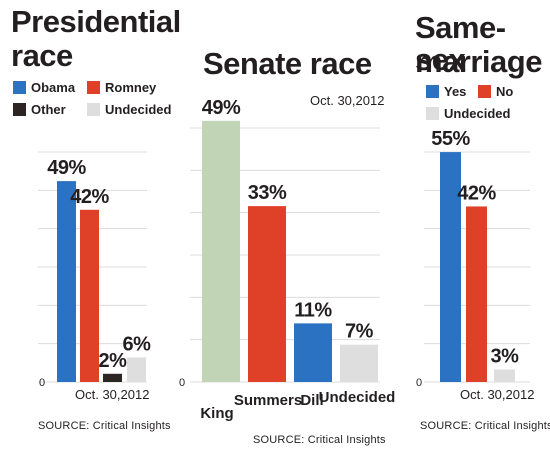 The image size is (550, 457). What do you see at coordinates (104, 426) in the screenshot?
I see `presidential-source: SOURCE: Critical Insights` at bounding box center [104, 426].